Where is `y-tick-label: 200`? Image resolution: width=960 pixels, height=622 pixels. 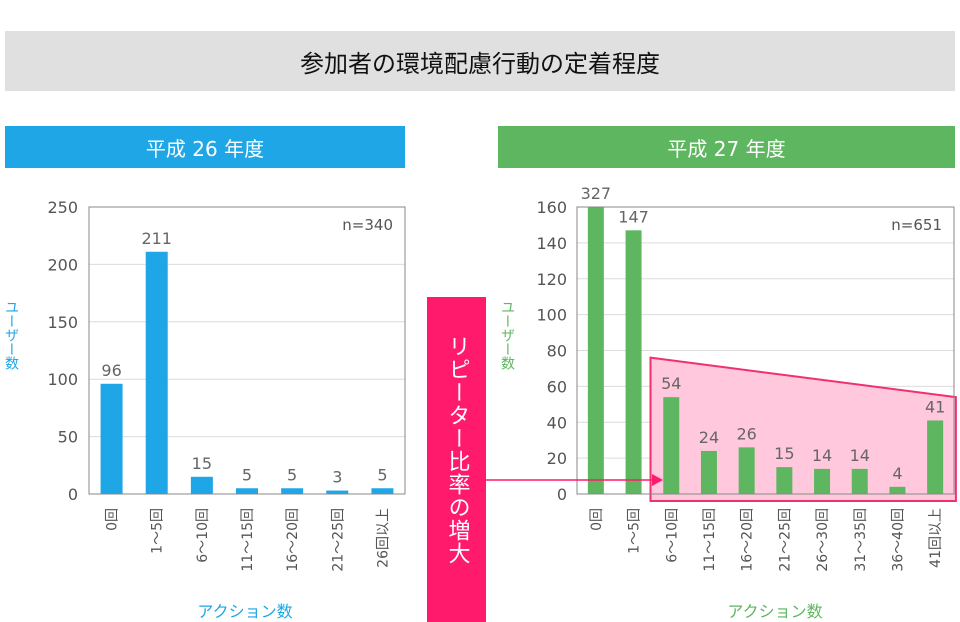
y-tick-label: 200 is located at coordinates (62, 264).